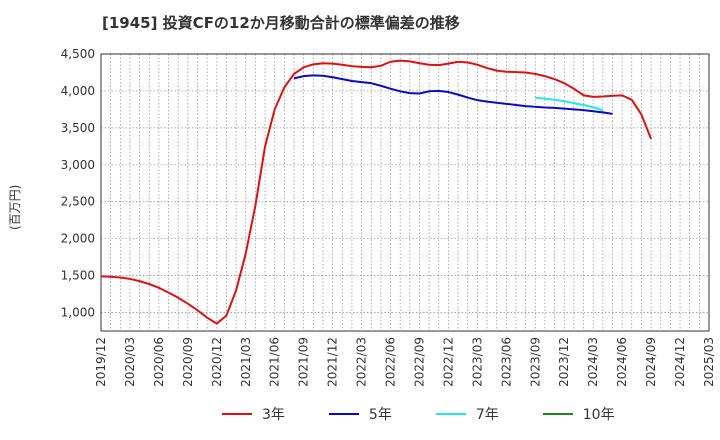  I want to click on legend-item-10y: 10年, so click(578, 414).